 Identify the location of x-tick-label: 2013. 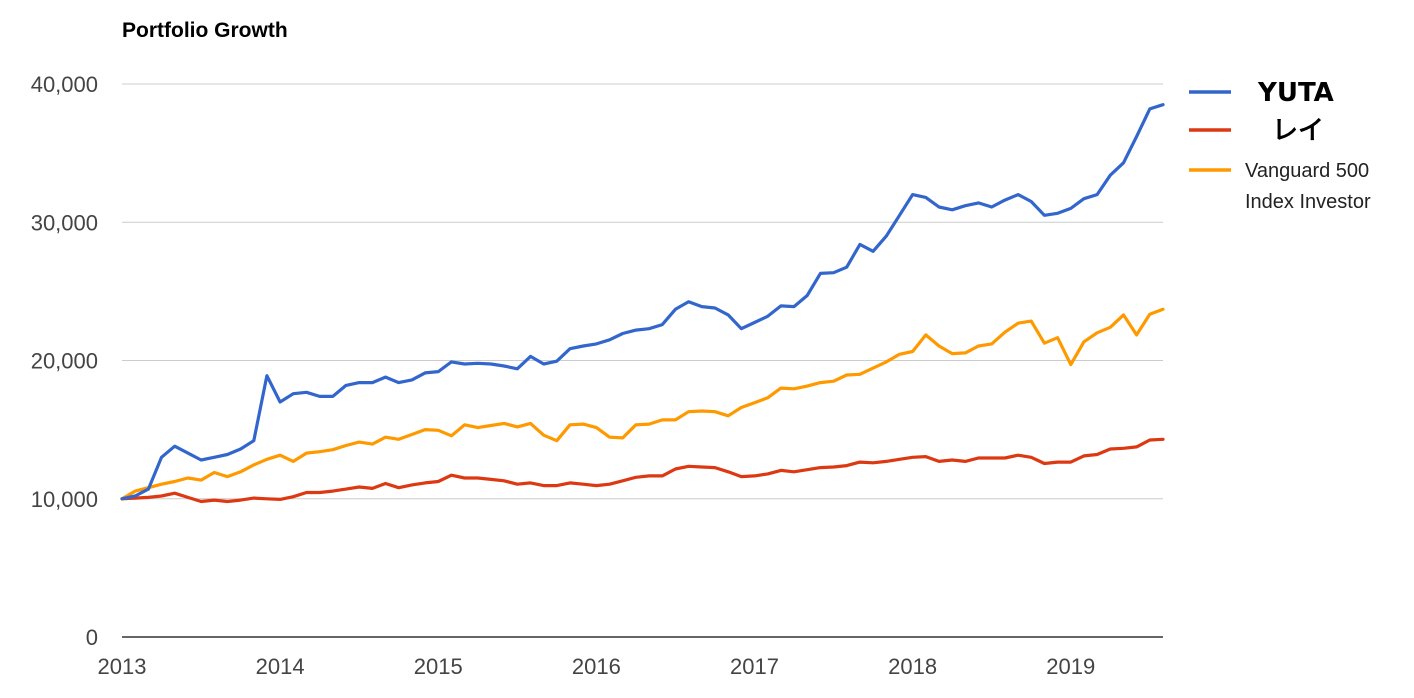
(122, 666).